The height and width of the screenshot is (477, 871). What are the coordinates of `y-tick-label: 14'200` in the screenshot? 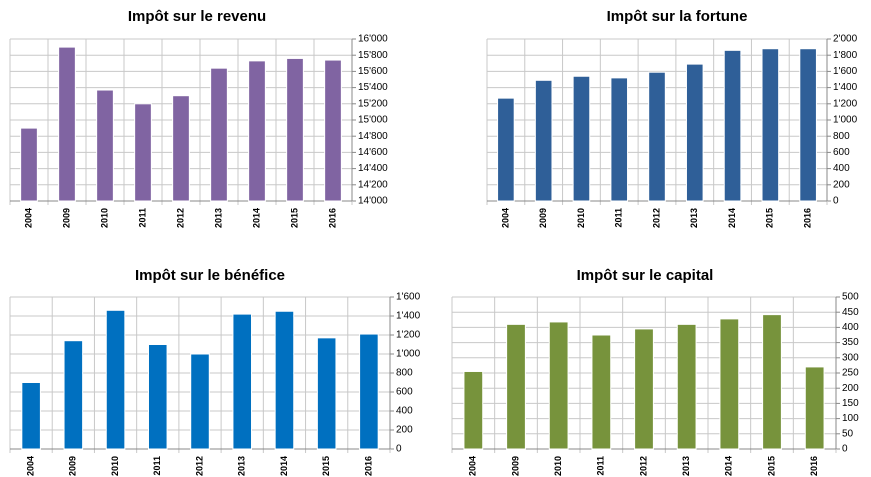 It's located at (373, 184).